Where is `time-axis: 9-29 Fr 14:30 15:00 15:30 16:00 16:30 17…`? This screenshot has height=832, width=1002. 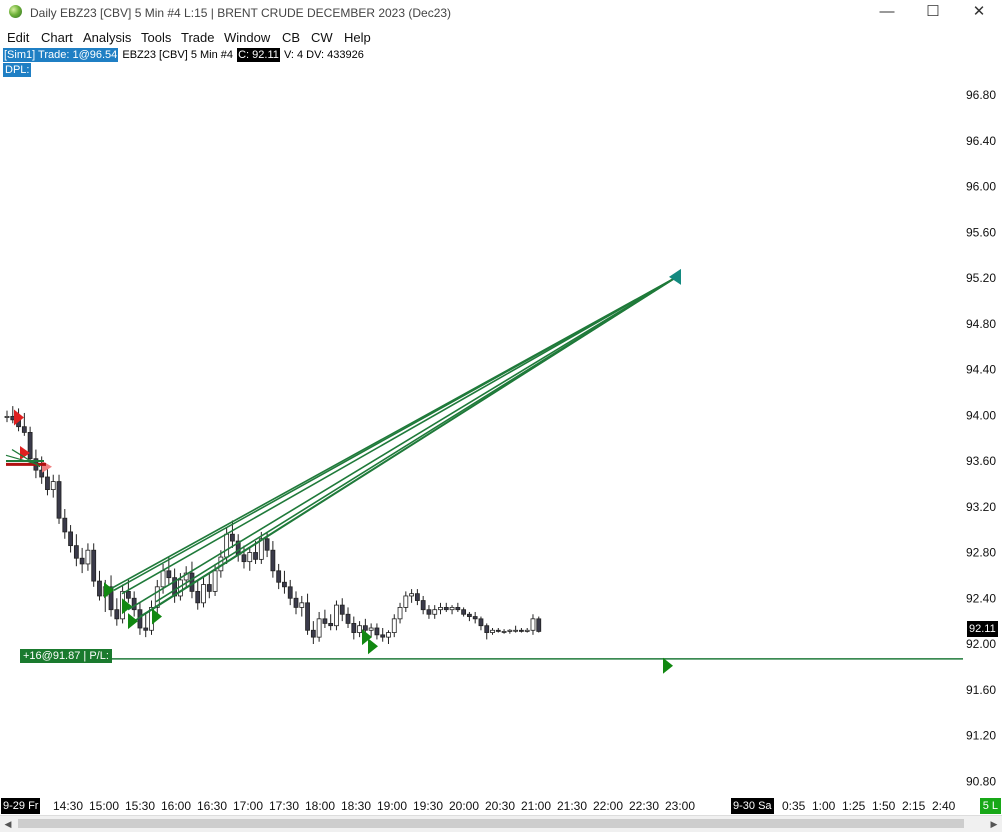 time-axis: 9-29 Fr 14:30 15:00 15:30 16:00 16:30 17… is located at coordinates (501, 806).